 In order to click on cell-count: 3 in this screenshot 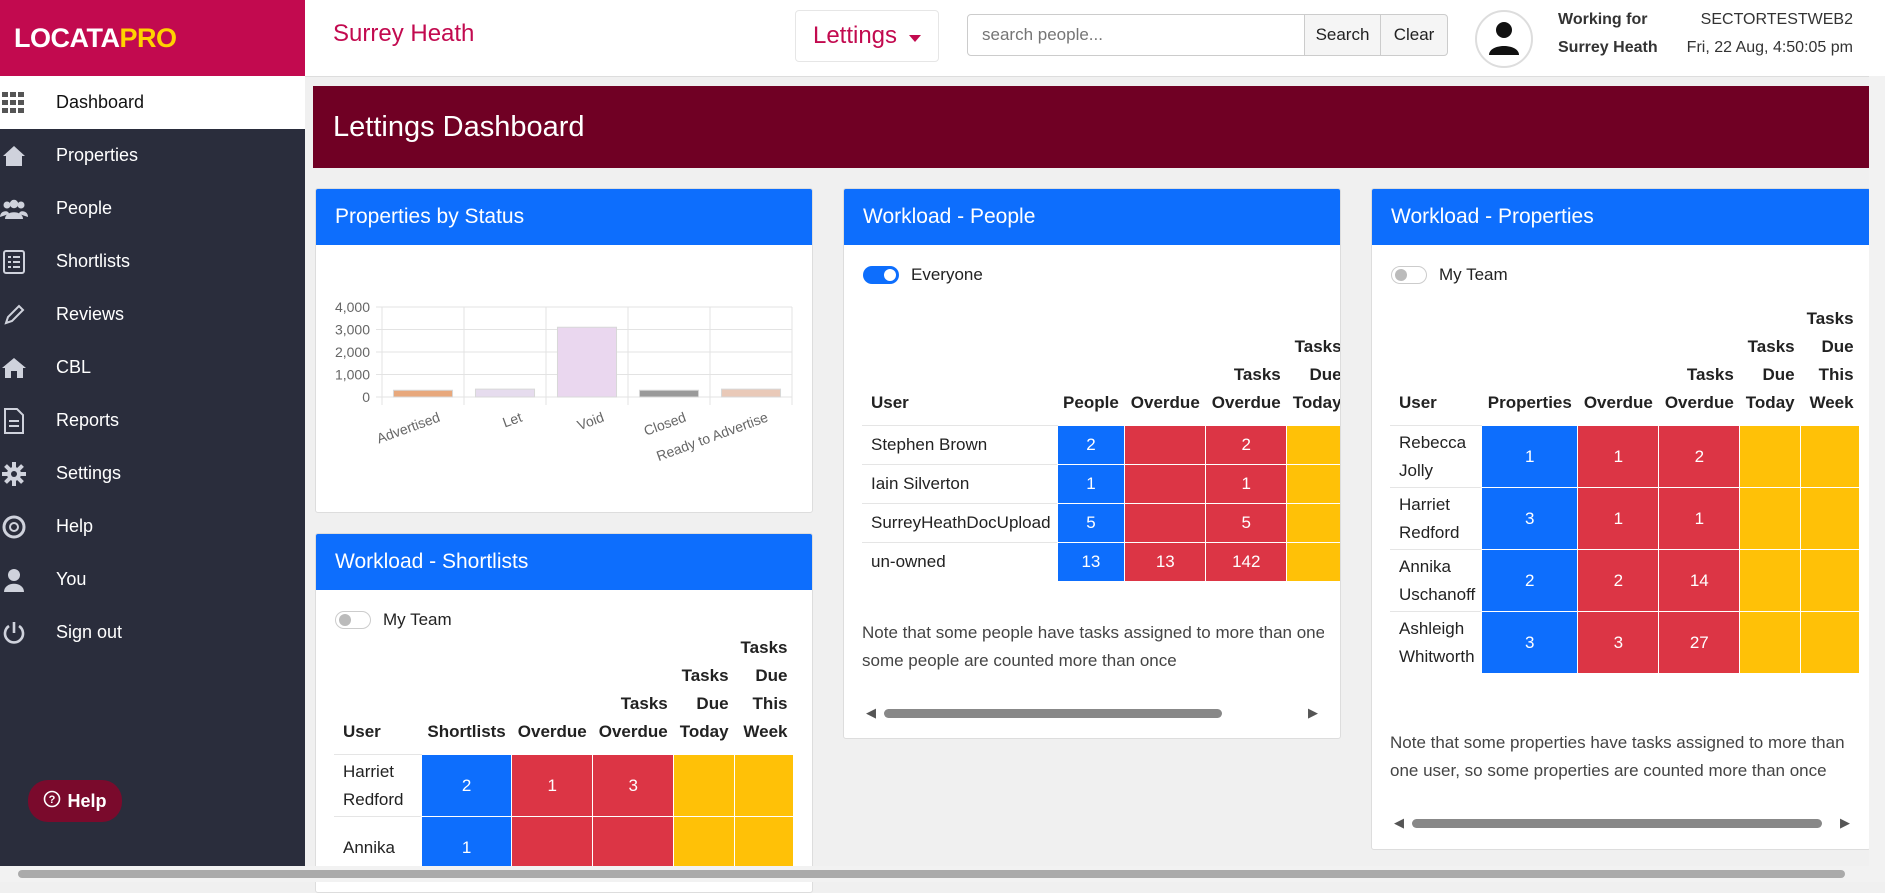, I will do `click(1530, 642)`.